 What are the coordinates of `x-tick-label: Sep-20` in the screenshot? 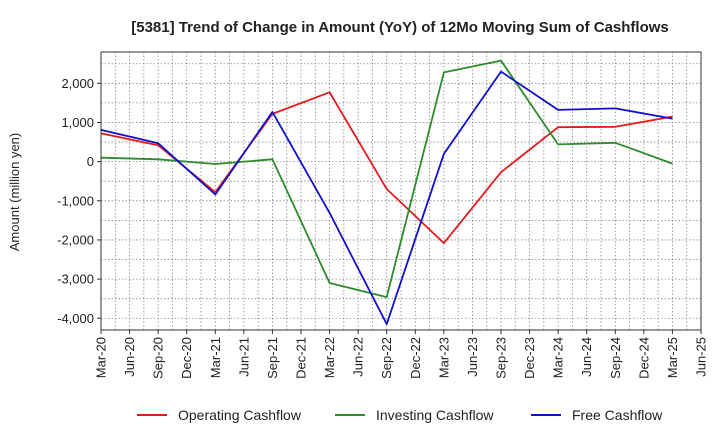 It's located at (158, 358).